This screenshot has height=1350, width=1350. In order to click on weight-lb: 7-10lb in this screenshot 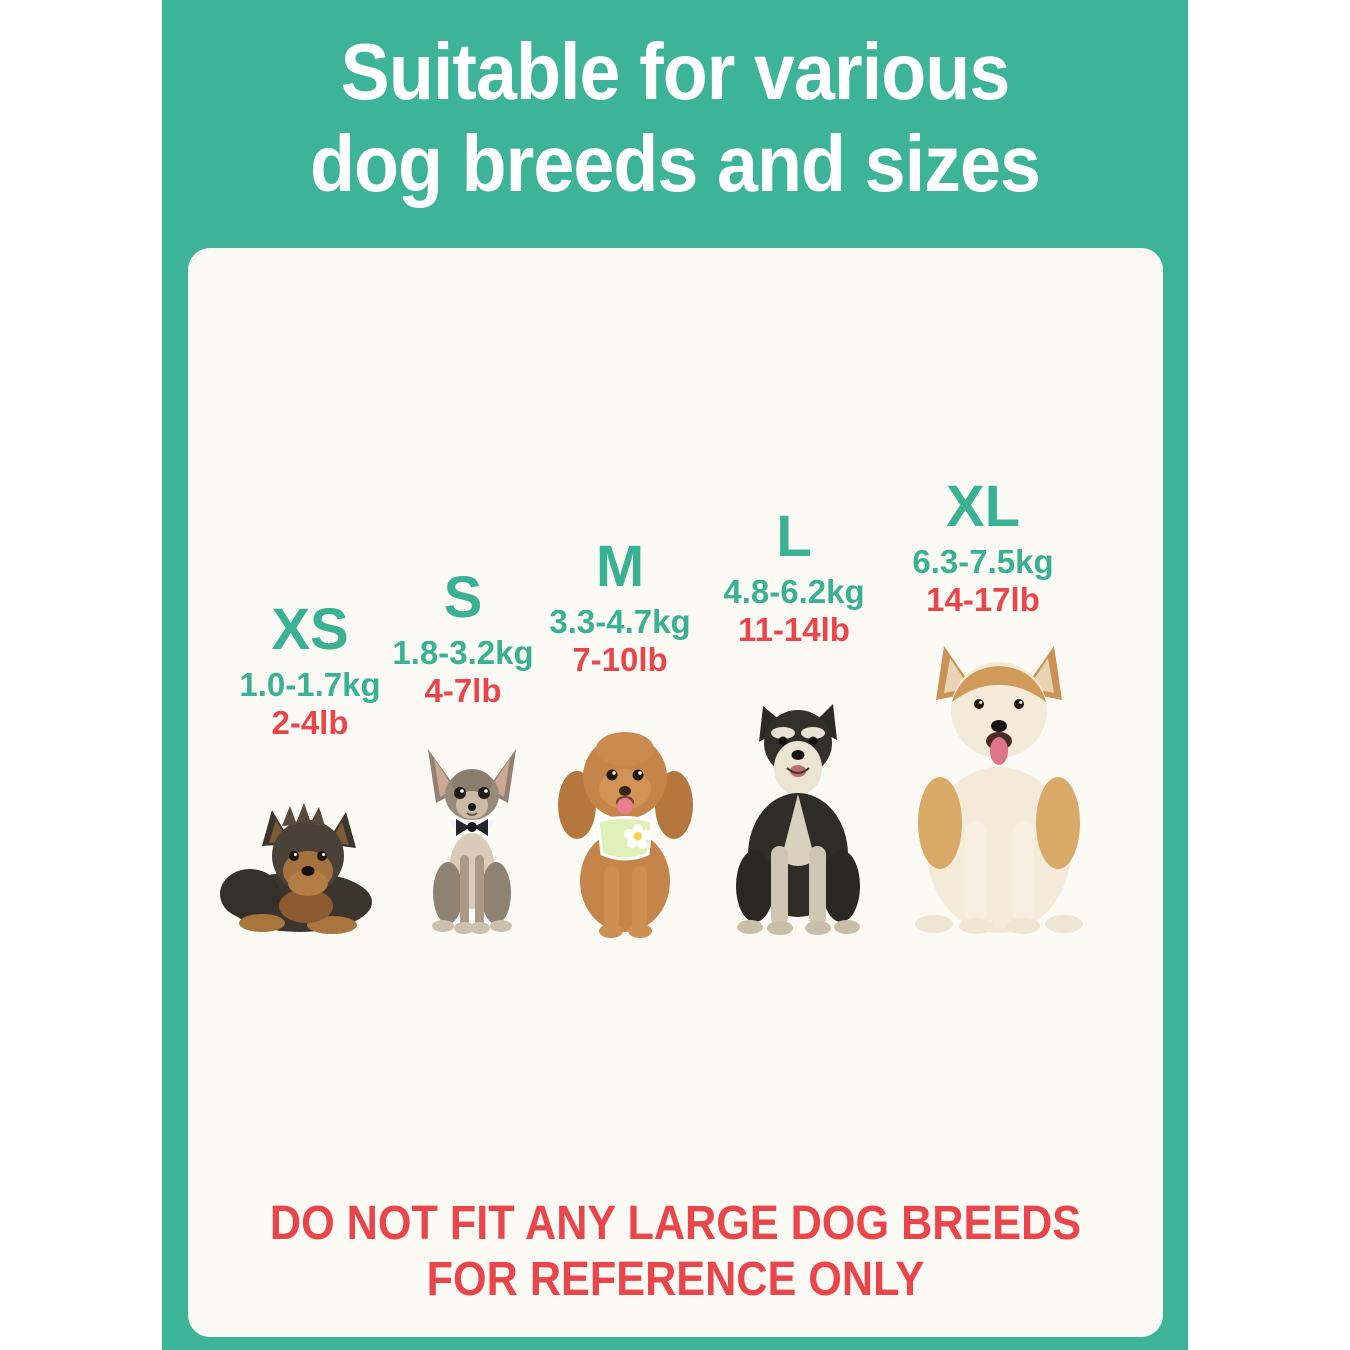, I will do `click(620, 659)`.